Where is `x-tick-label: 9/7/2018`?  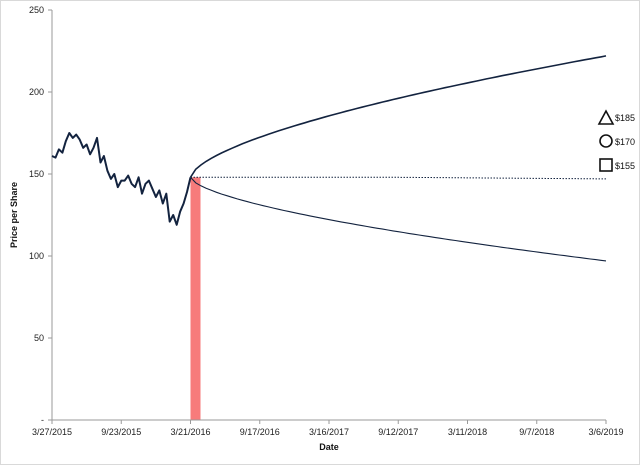 x-tick-label: 9/7/2018 is located at coordinates (536, 432).